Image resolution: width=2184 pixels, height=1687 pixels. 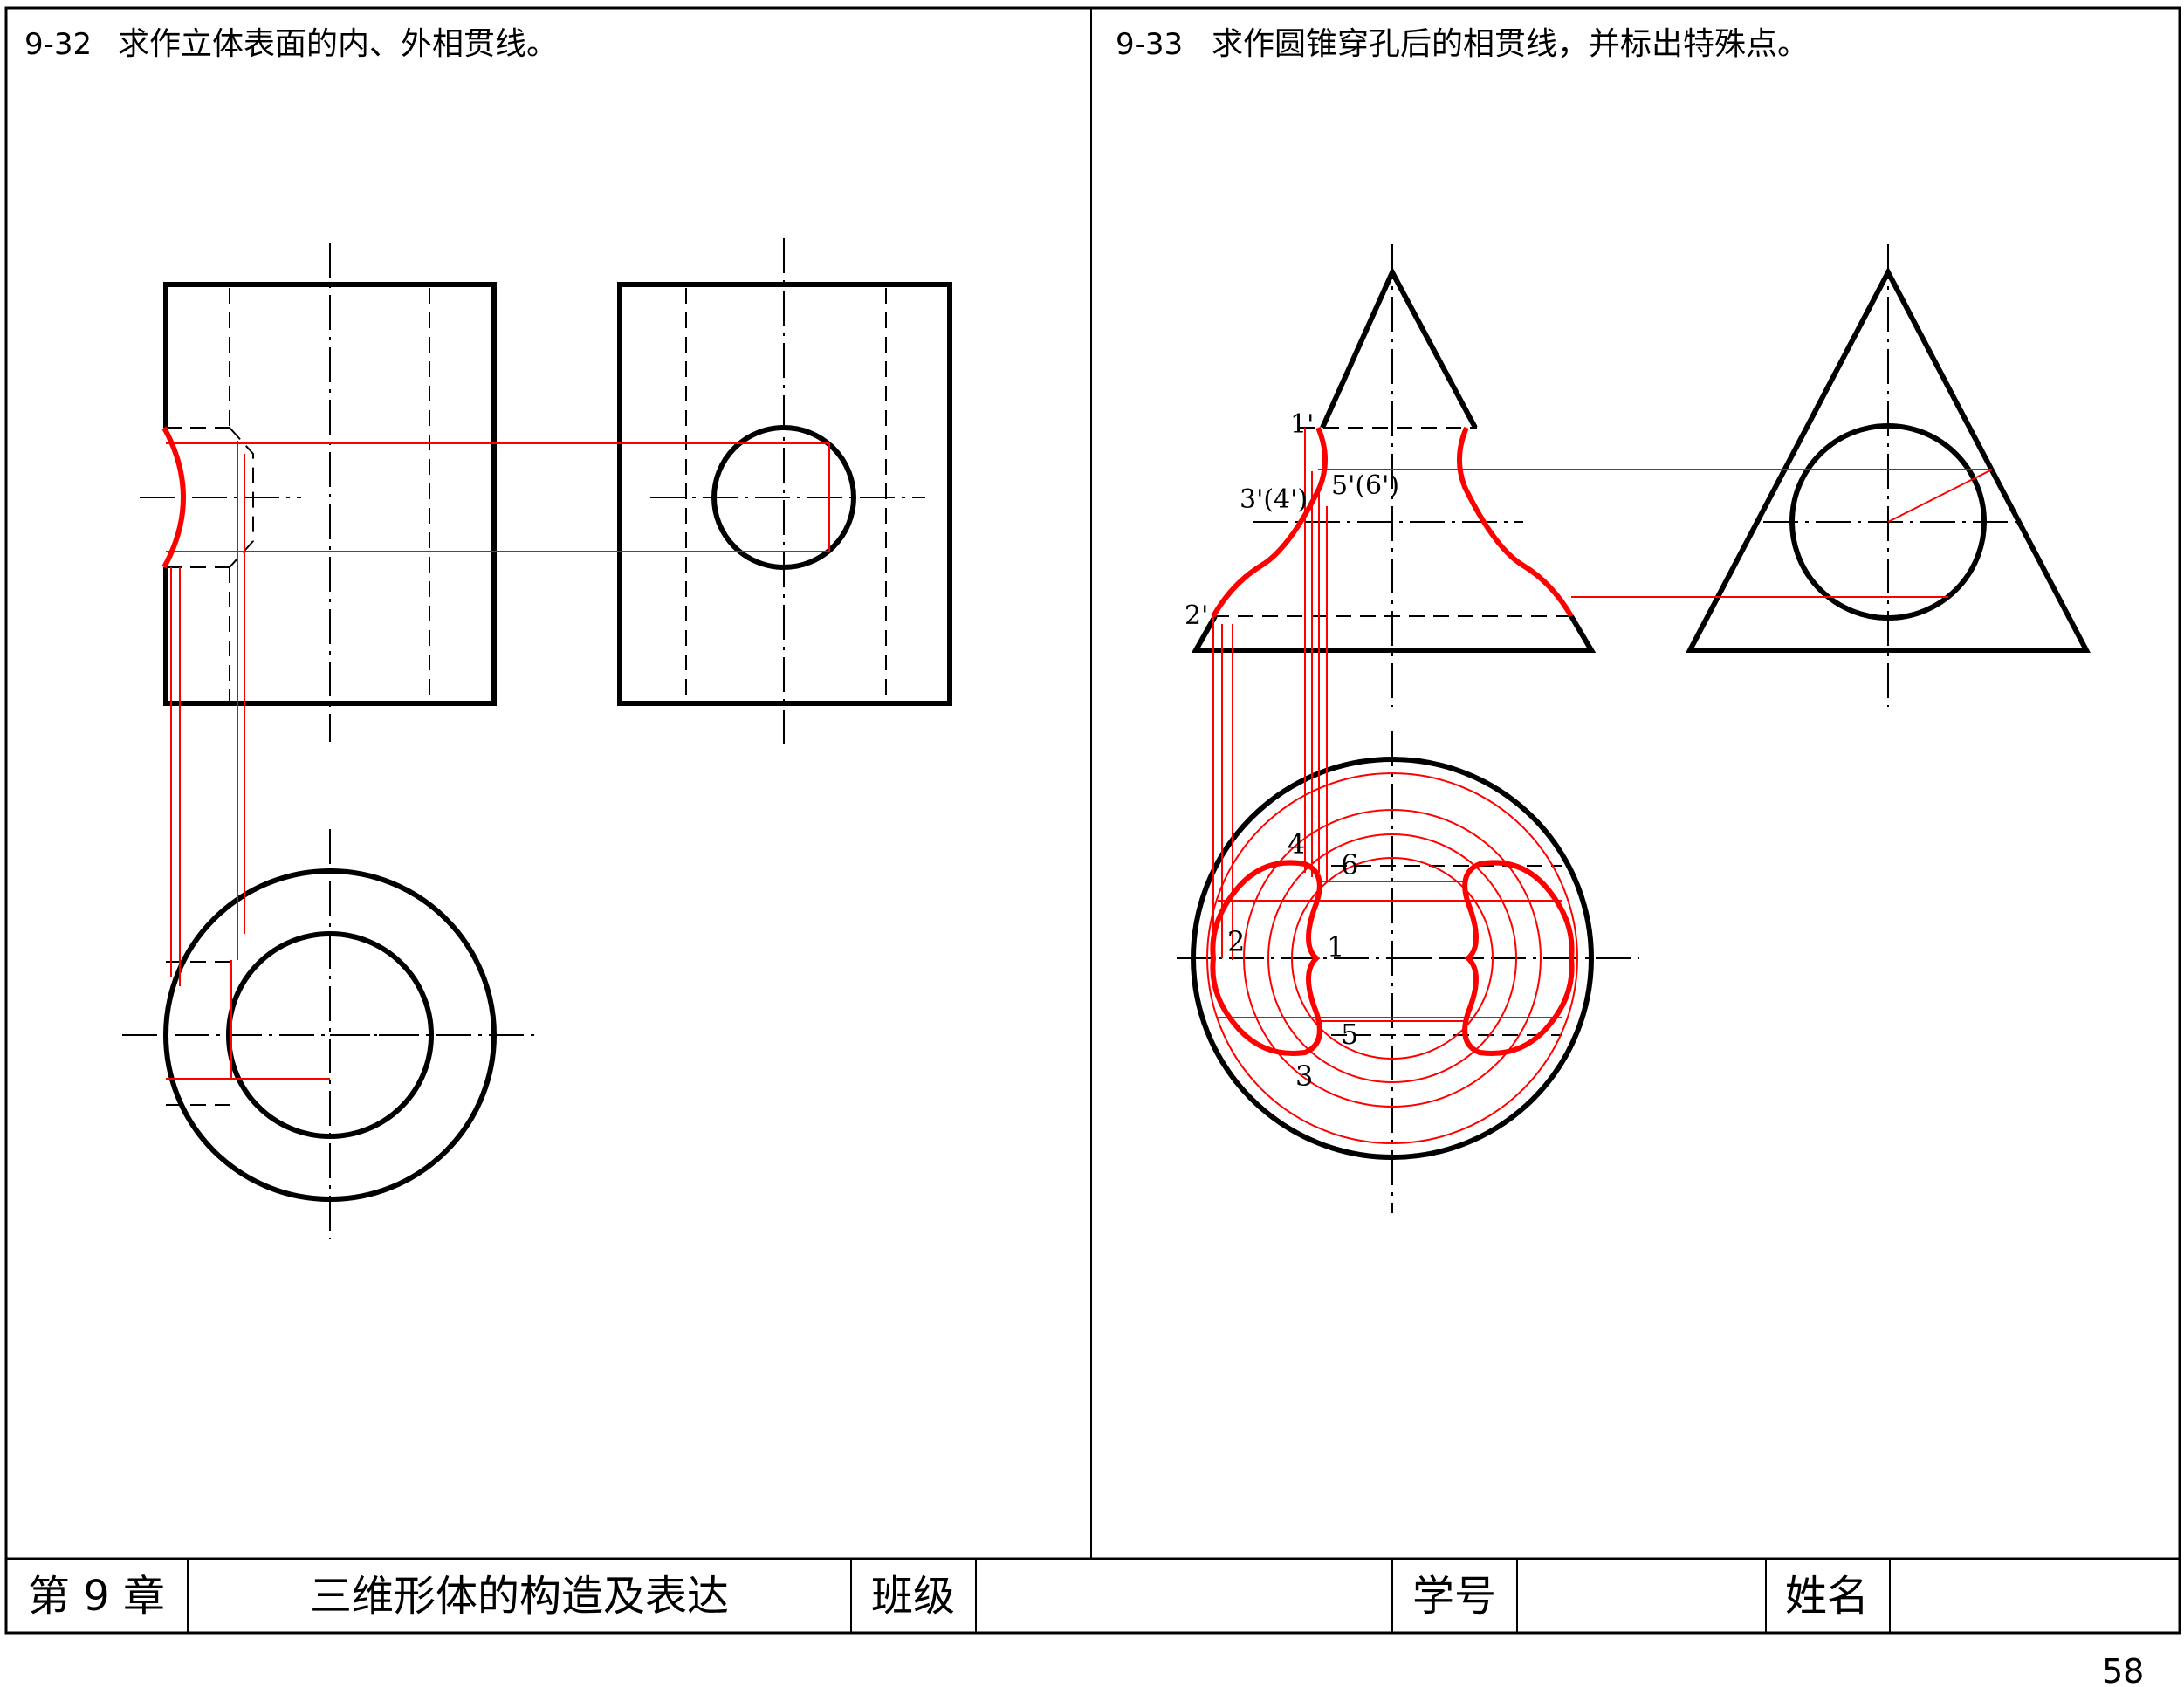 What do you see at coordinates (1349, 864) in the screenshot?
I see `label-6: 6` at bounding box center [1349, 864].